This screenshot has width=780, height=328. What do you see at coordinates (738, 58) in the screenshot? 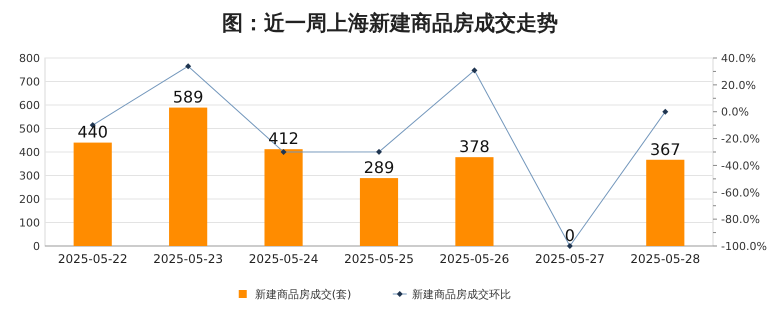
I see `y2-tick-label: 40.0%` at bounding box center [738, 58].